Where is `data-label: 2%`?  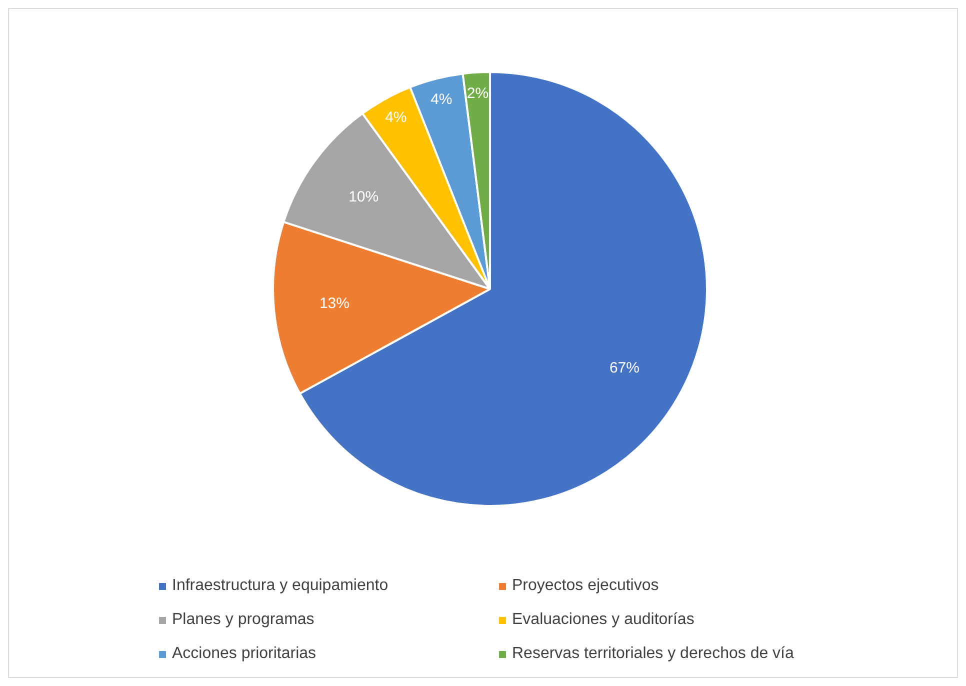
data-label: 2% is located at coordinates (477, 93).